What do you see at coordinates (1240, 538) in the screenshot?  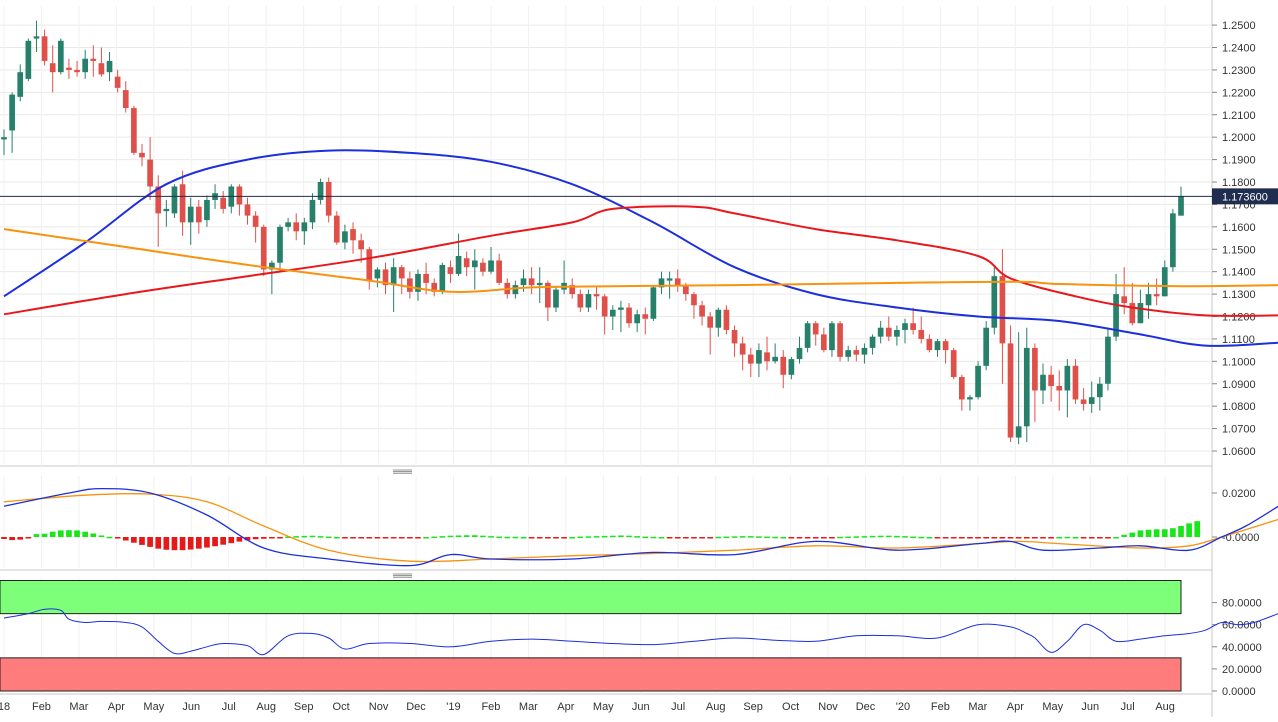 I see `macd-tick-label: -0.0000` at bounding box center [1240, 538].